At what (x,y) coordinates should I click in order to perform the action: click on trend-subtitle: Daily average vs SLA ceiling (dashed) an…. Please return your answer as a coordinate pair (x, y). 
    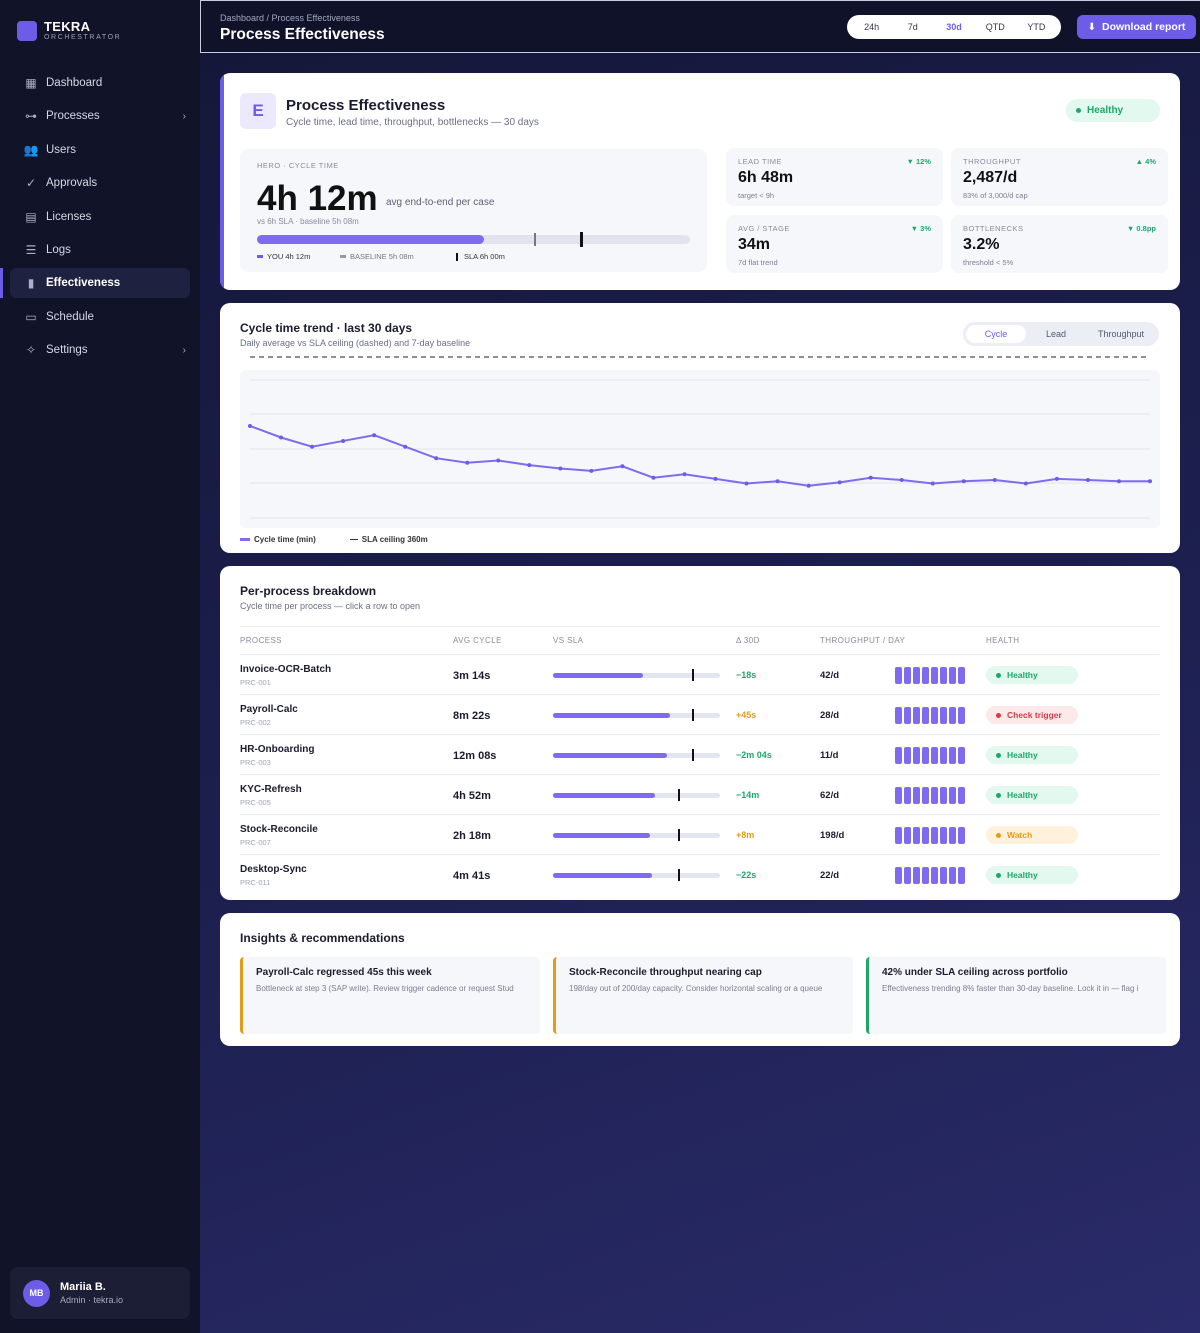
    Looking at the image, I should click on (355, 343).